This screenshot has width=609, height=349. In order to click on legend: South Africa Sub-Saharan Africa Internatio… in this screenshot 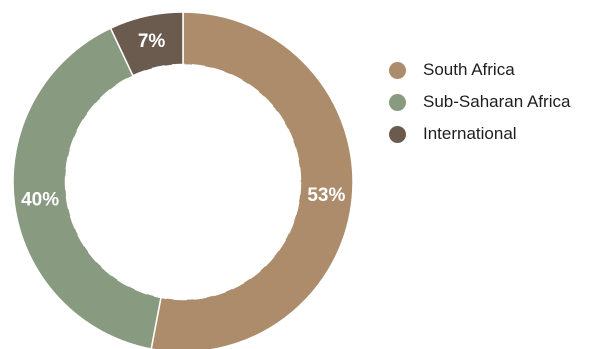, I will do `click(479, 102)`.